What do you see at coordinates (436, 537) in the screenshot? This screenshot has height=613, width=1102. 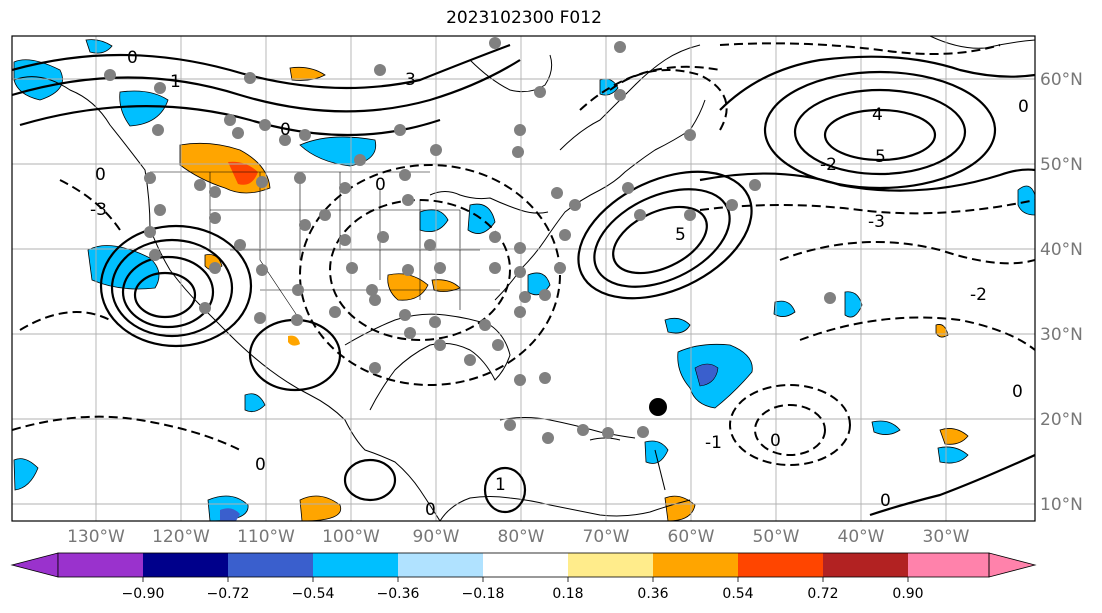 I see `lon-label: 90°W` at bounding box center [436, 537].